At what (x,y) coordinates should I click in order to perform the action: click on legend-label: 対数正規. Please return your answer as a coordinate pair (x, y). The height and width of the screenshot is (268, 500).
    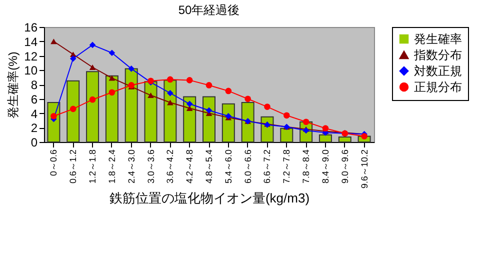
    Looking at the image, I should click on (438, 71).